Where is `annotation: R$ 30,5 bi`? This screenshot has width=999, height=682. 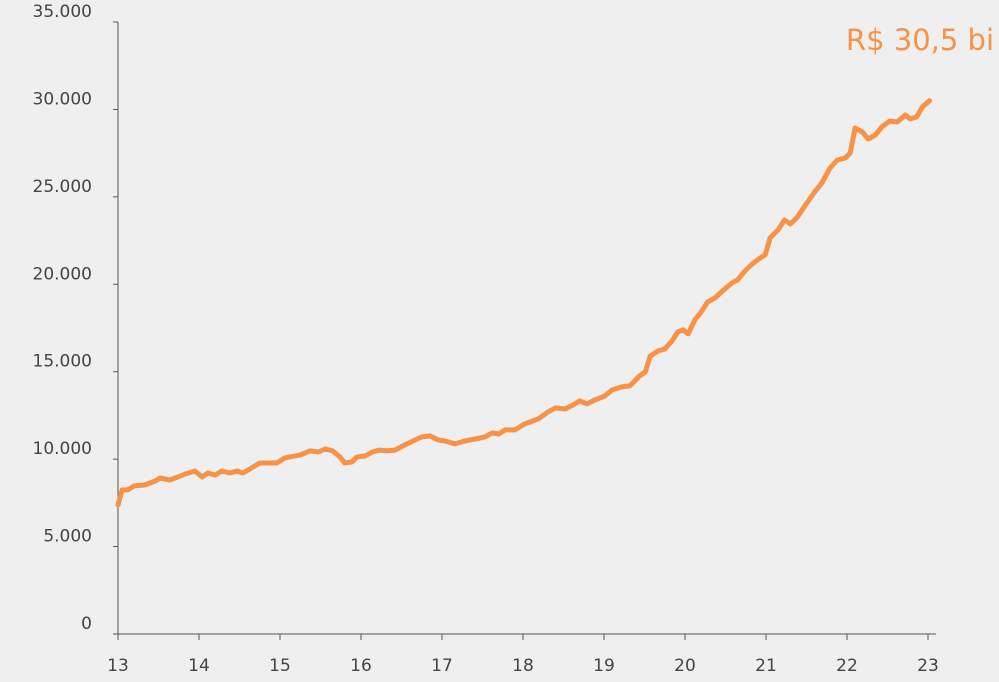
annotation: R$ 30,5 bi is located at coordinates (920, 40).